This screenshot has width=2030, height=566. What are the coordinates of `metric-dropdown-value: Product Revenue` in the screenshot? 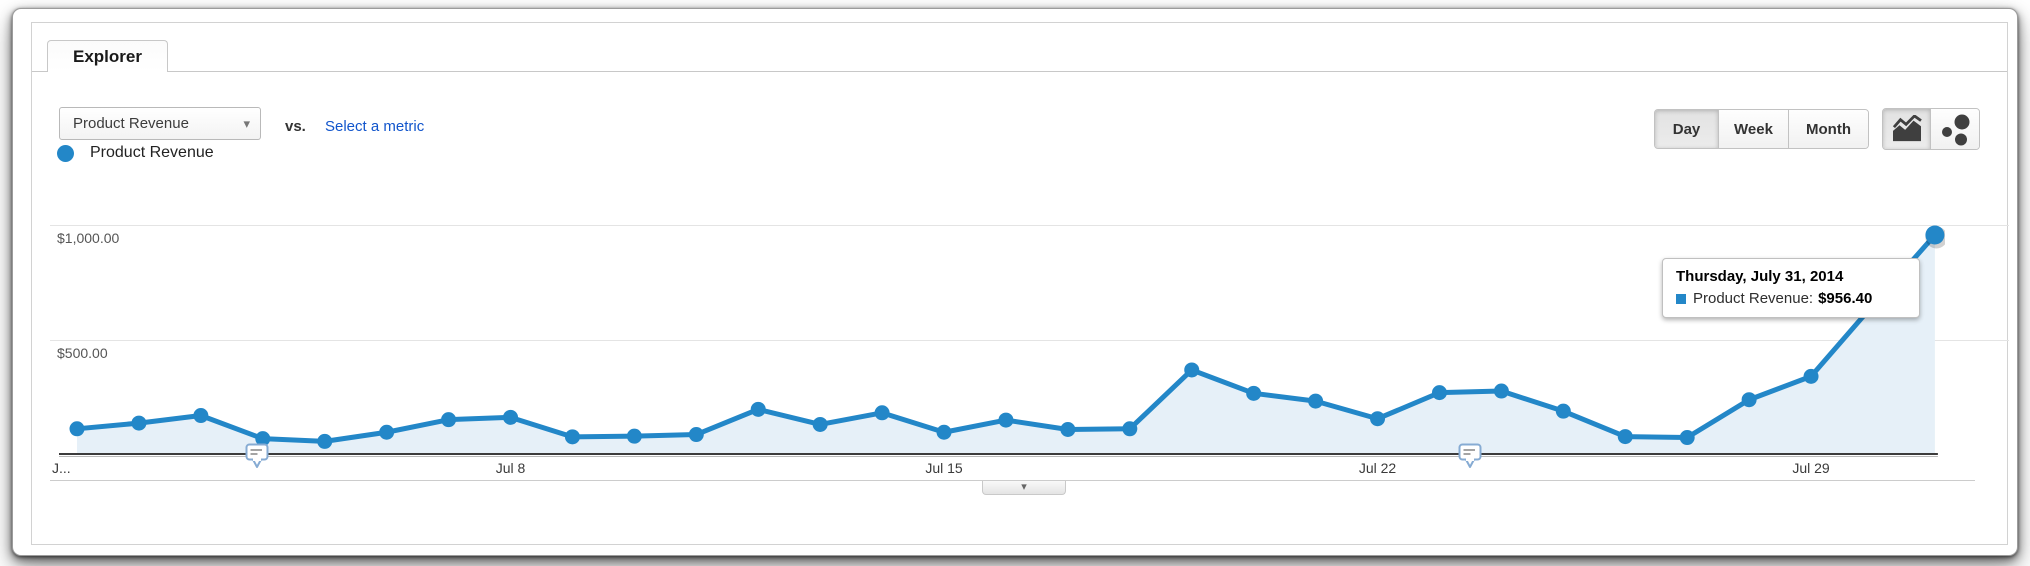 It's located at (131, 123).